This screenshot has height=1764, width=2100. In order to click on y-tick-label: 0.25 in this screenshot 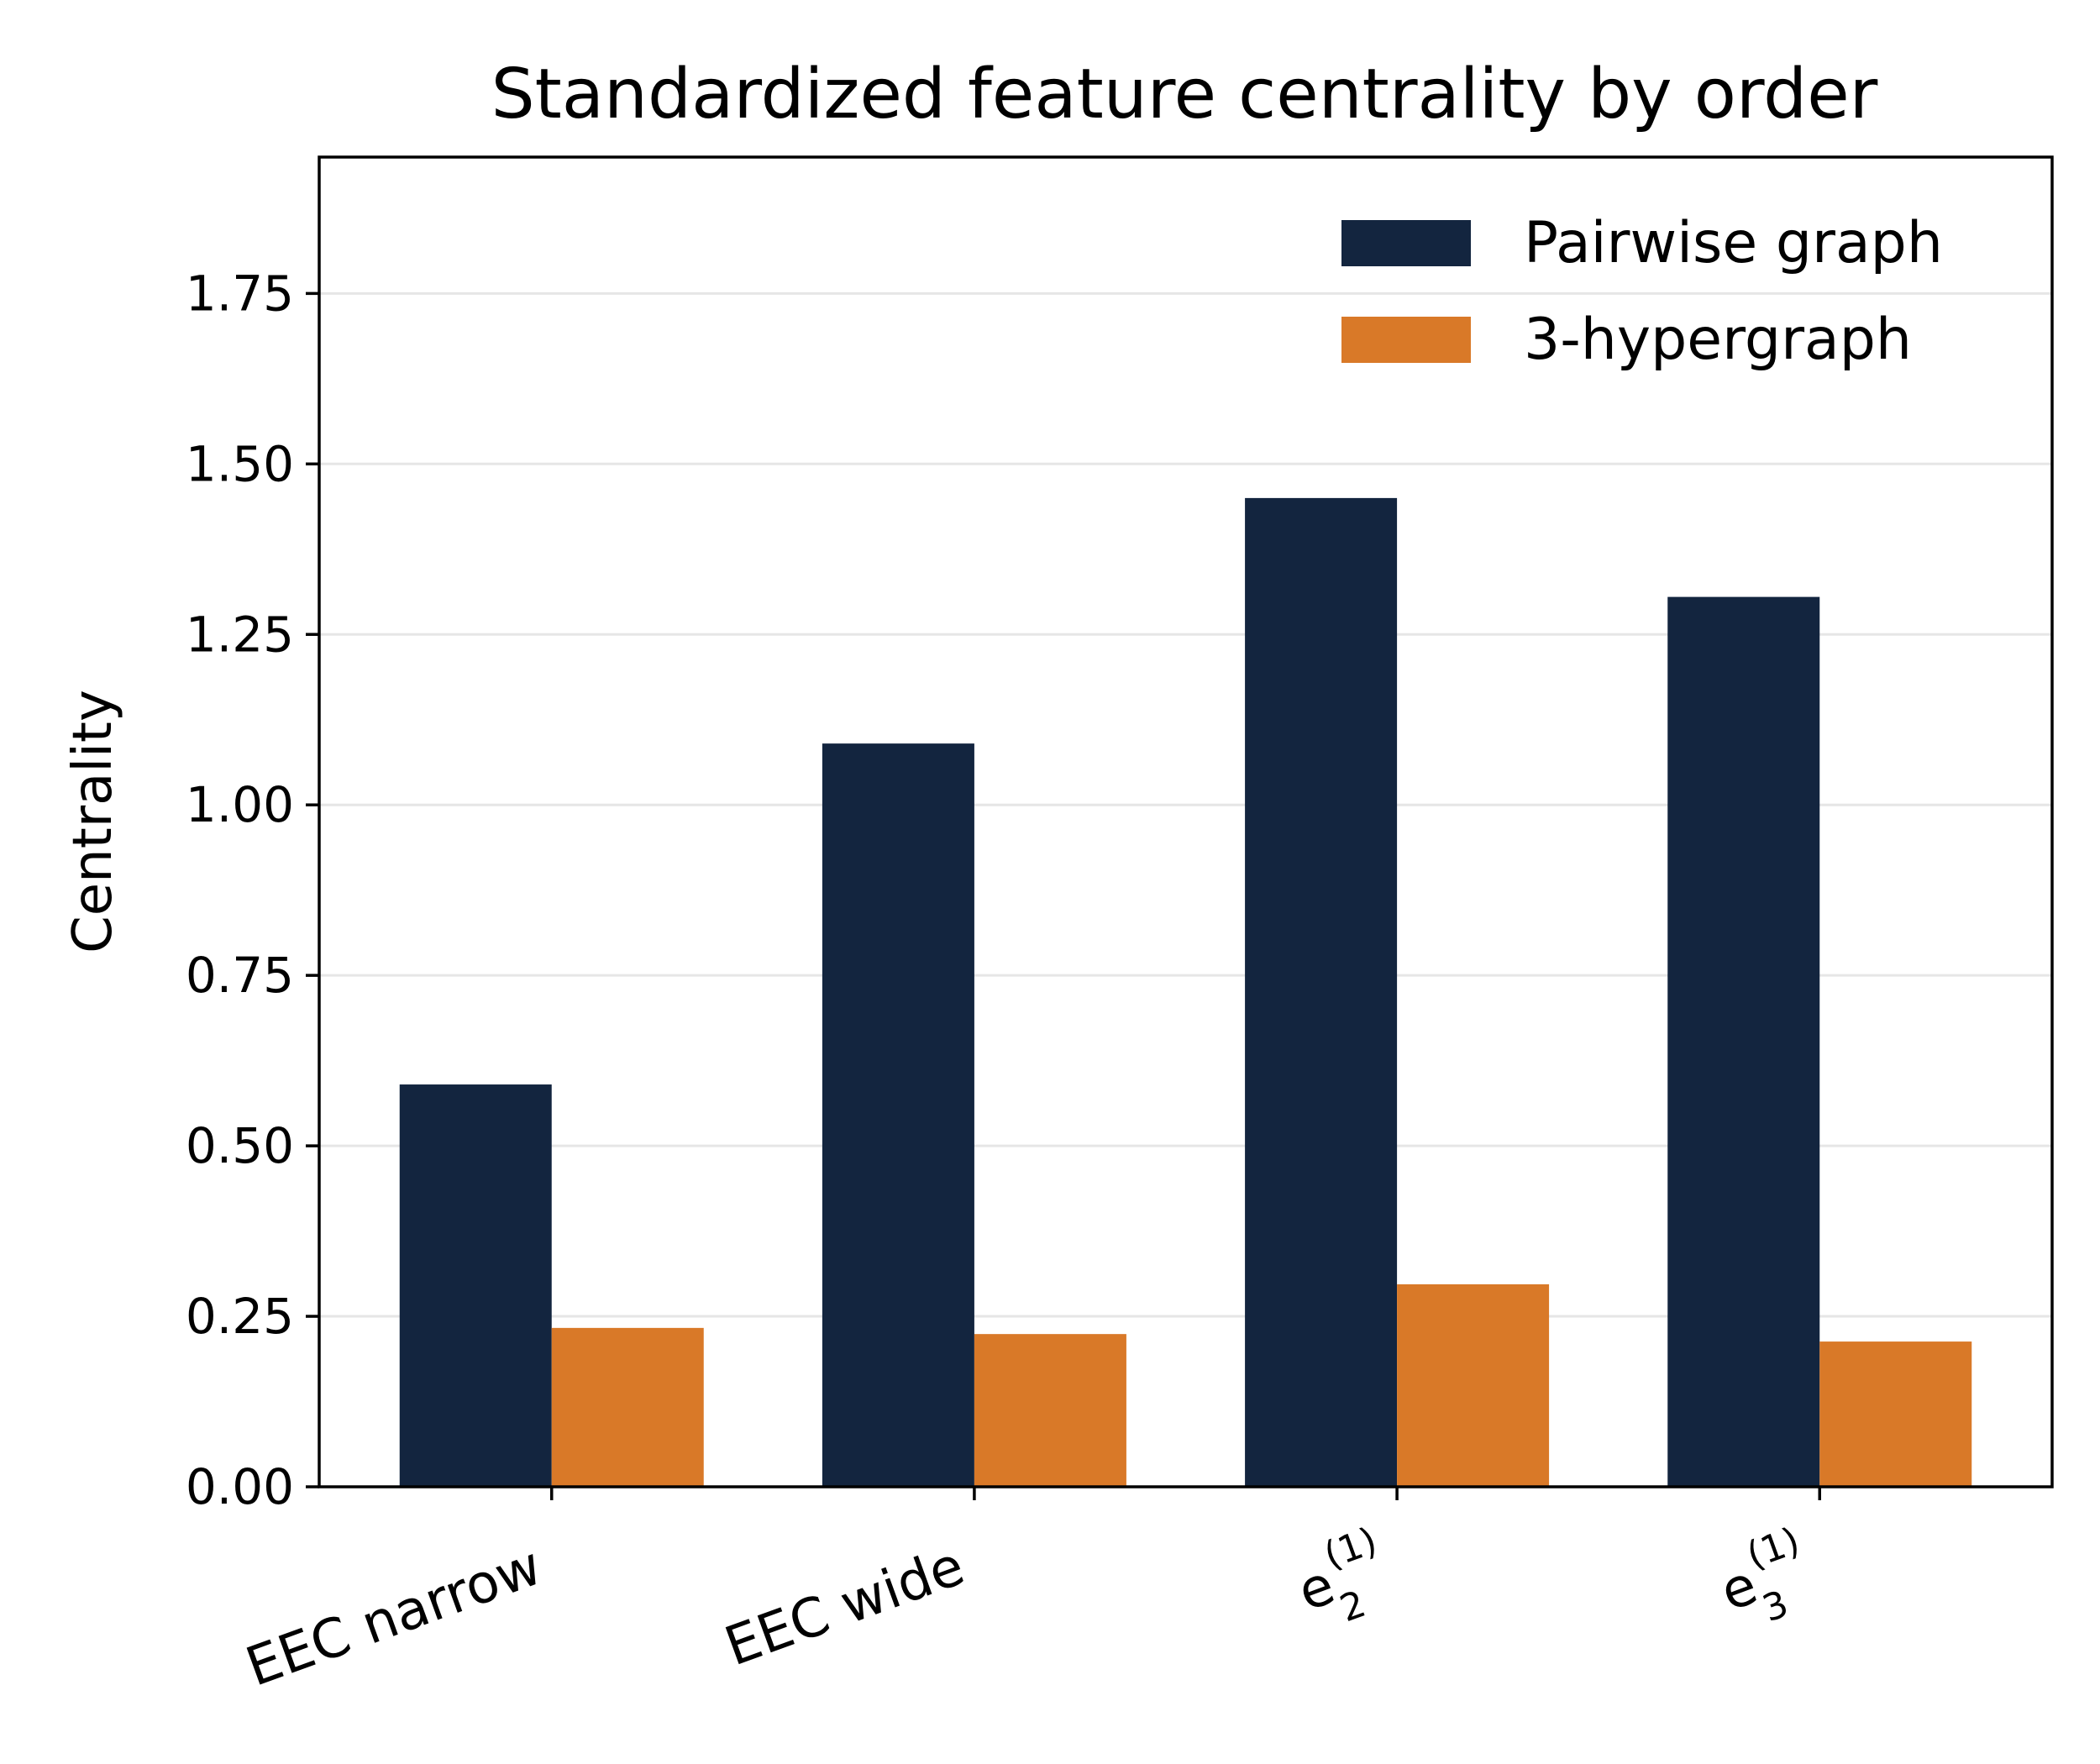, I will do `click(240, 1316)`.